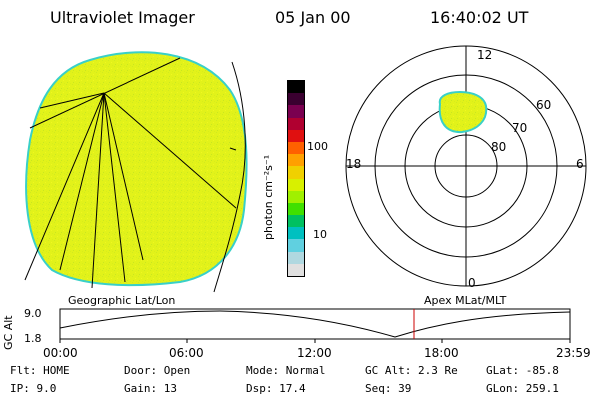 The image size is (600, 400). Describe the element at coordinates (441, 353) in the screenshot. I see `orbit-xtick-1800: 18:00` at that location.